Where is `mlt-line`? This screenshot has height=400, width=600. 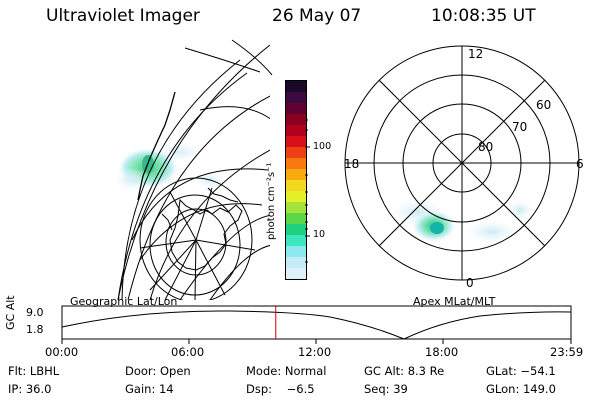
mlt-line is located at coordinates (462, 163).